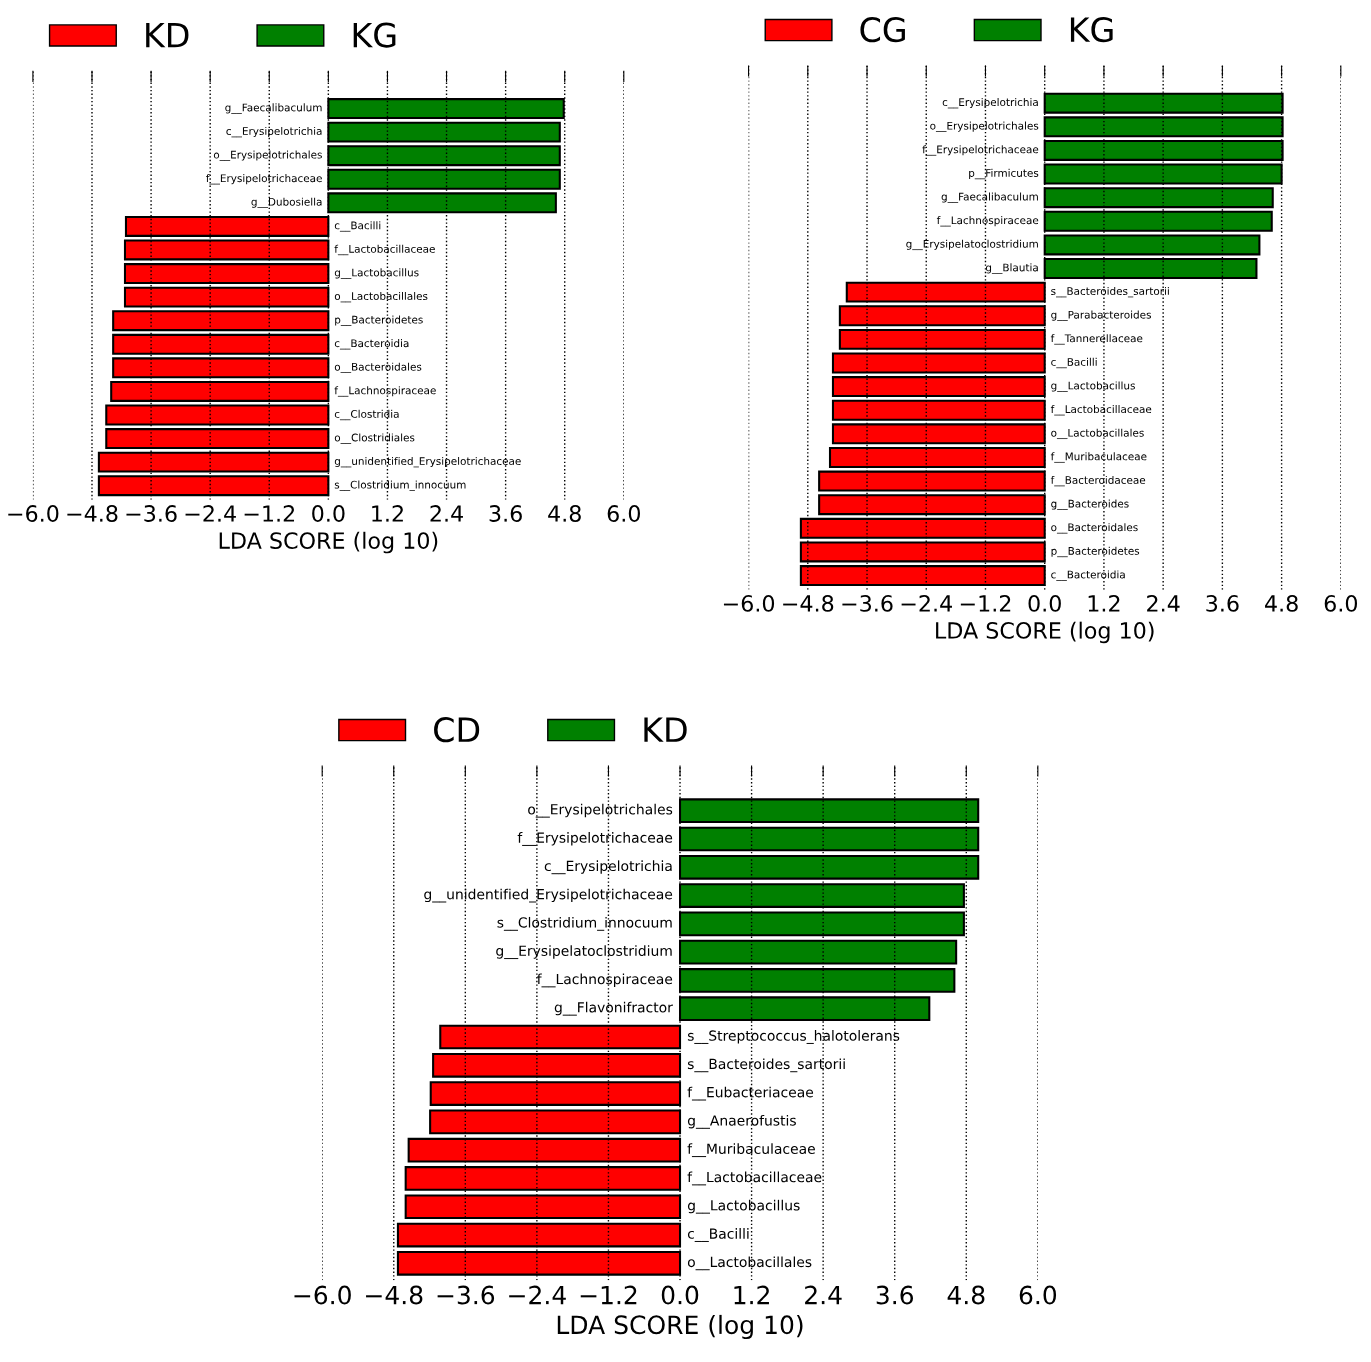  What do you see at coordinates (286, 203) in the screenshot?
I see `category-label: g__Dubosiella` at bounding box center [286, 203].